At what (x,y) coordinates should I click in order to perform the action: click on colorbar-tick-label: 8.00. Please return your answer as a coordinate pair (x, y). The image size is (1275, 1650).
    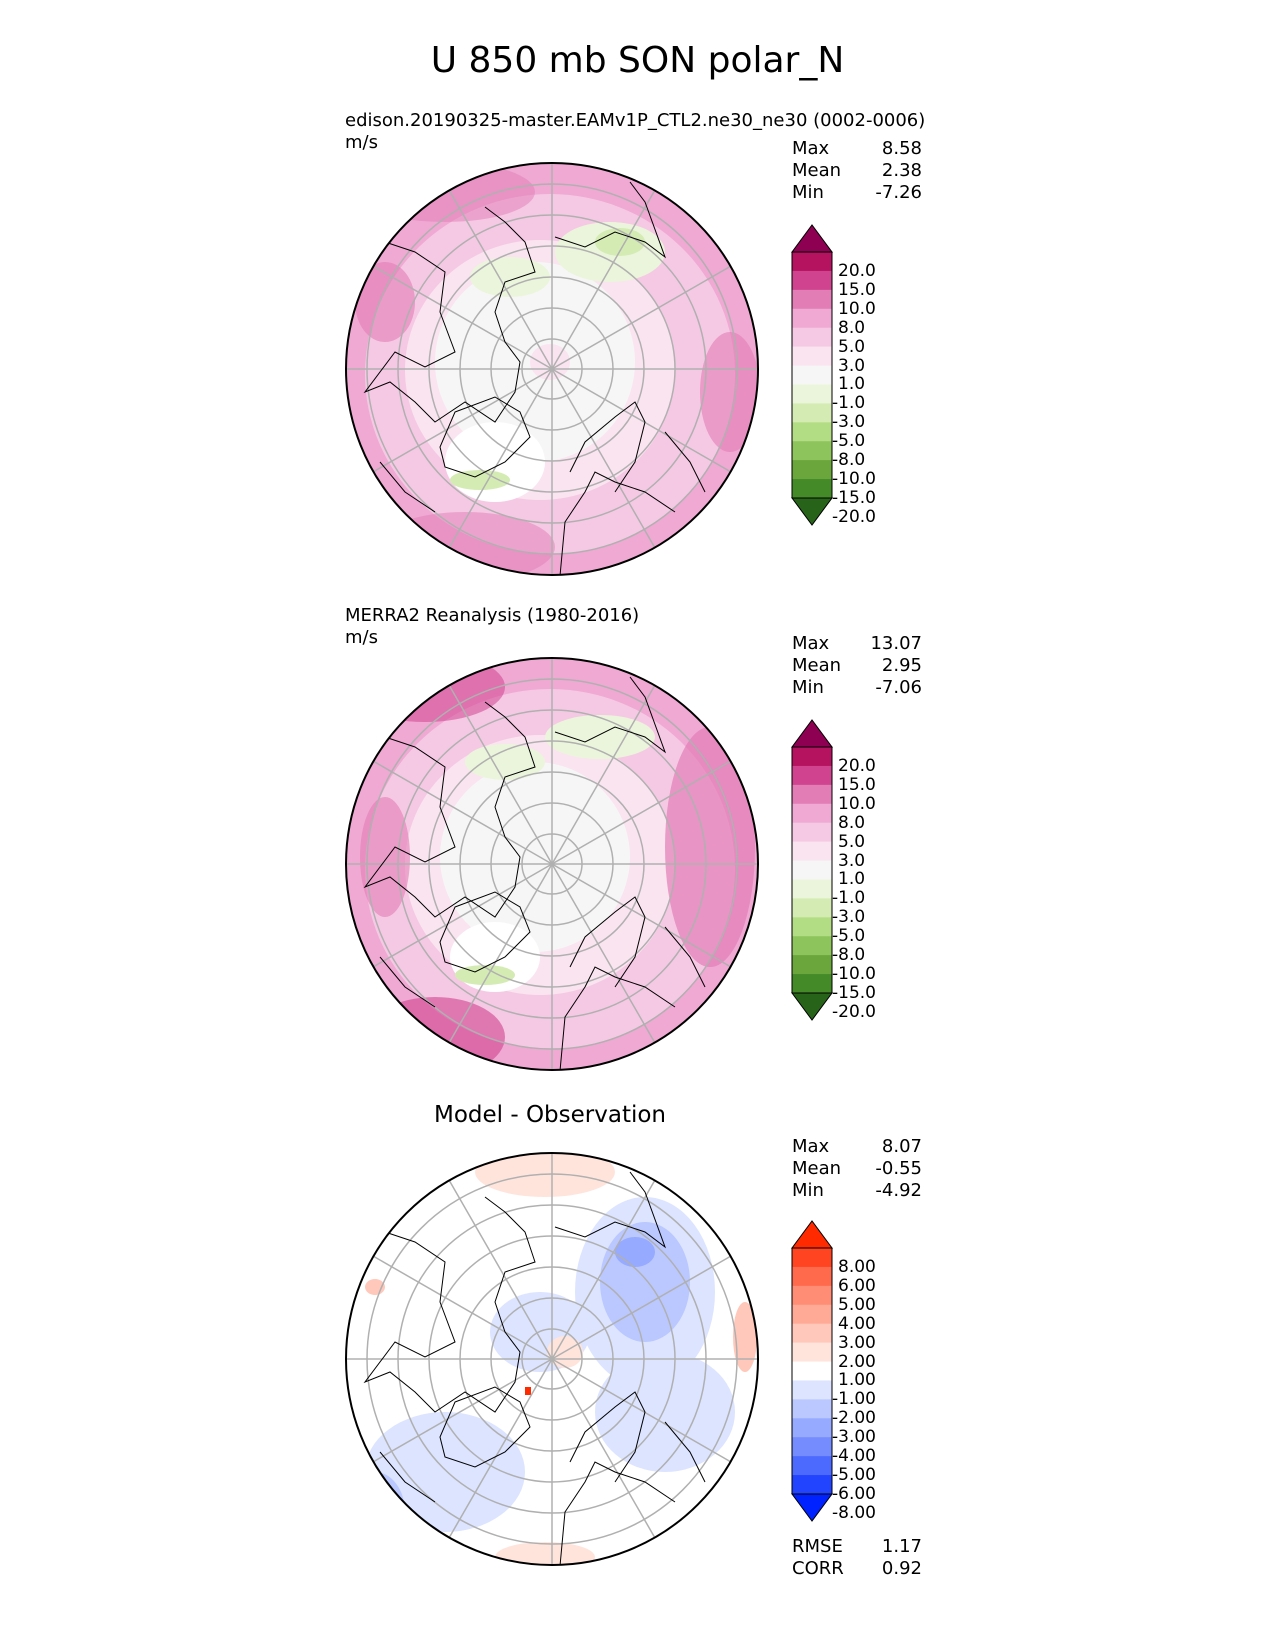
    Looking at the image, I should click on (857, 1266).